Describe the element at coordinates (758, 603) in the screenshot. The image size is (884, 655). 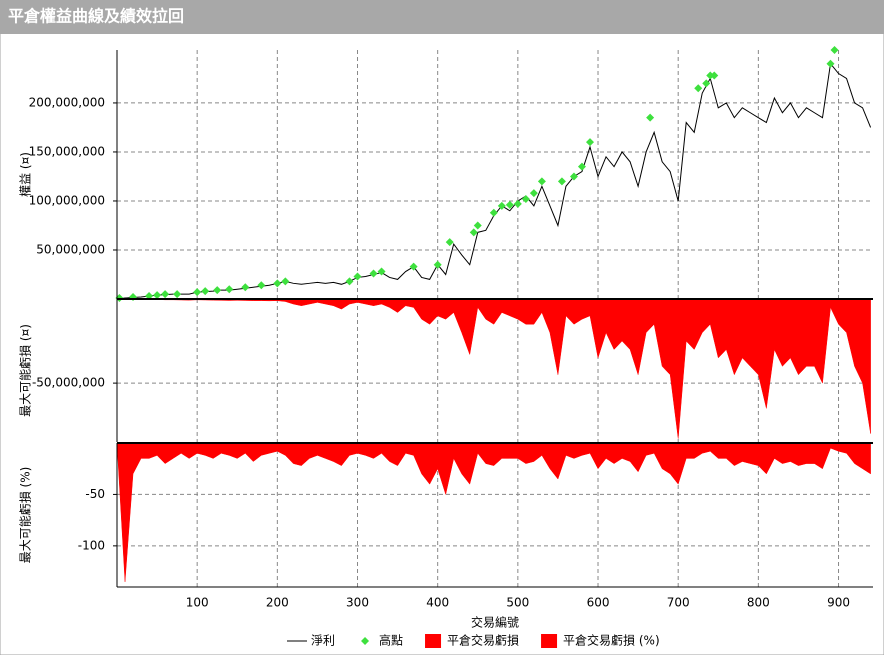
I see `x-tick-label: 800` at that location.